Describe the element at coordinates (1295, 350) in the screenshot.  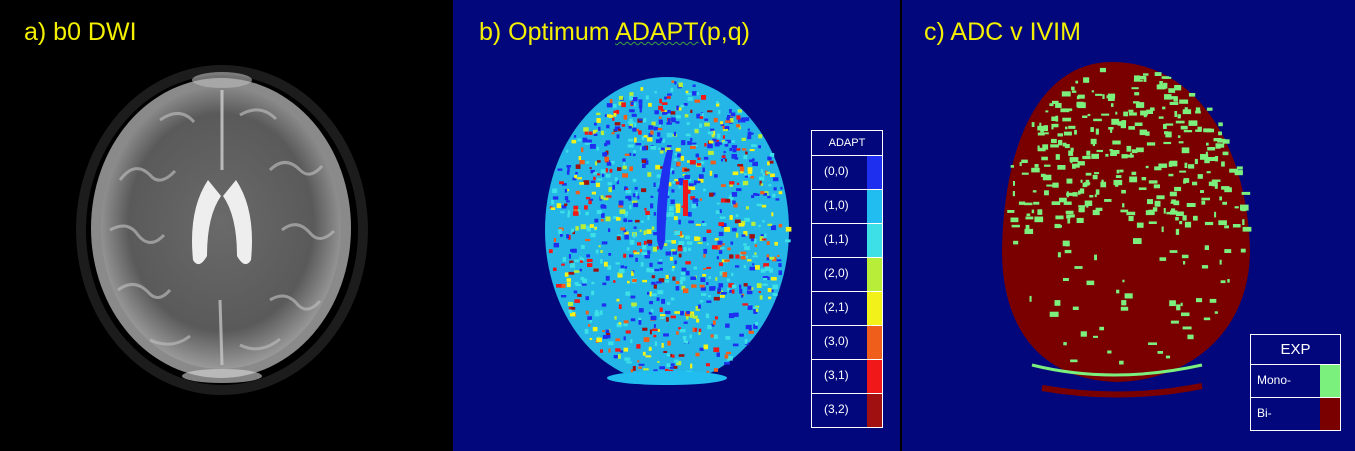
I see `exp-legend-title: EXP` at that location.